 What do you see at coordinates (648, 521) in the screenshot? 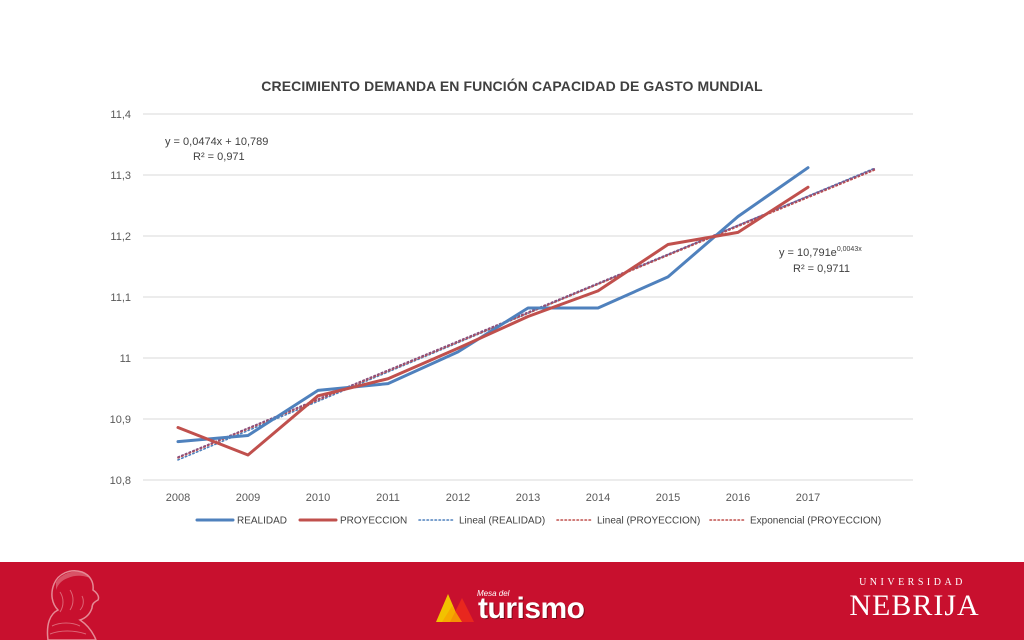
I see `legend-label: Lineal (PROYECCION)` at bounding box center [648, 521].